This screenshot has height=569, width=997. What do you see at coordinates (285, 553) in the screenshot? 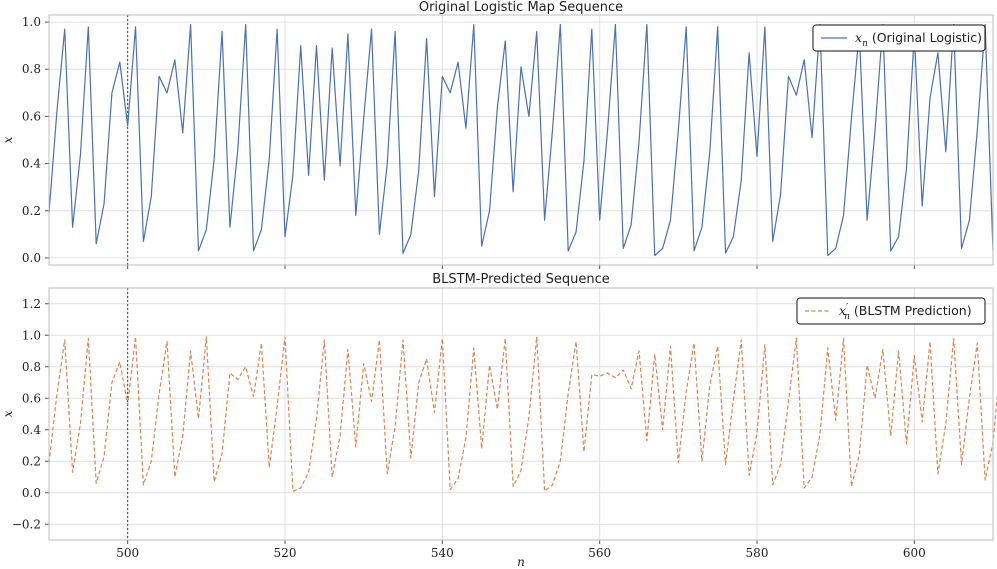
I see `x-tick-label: 520` at bounding box center [285, 553].